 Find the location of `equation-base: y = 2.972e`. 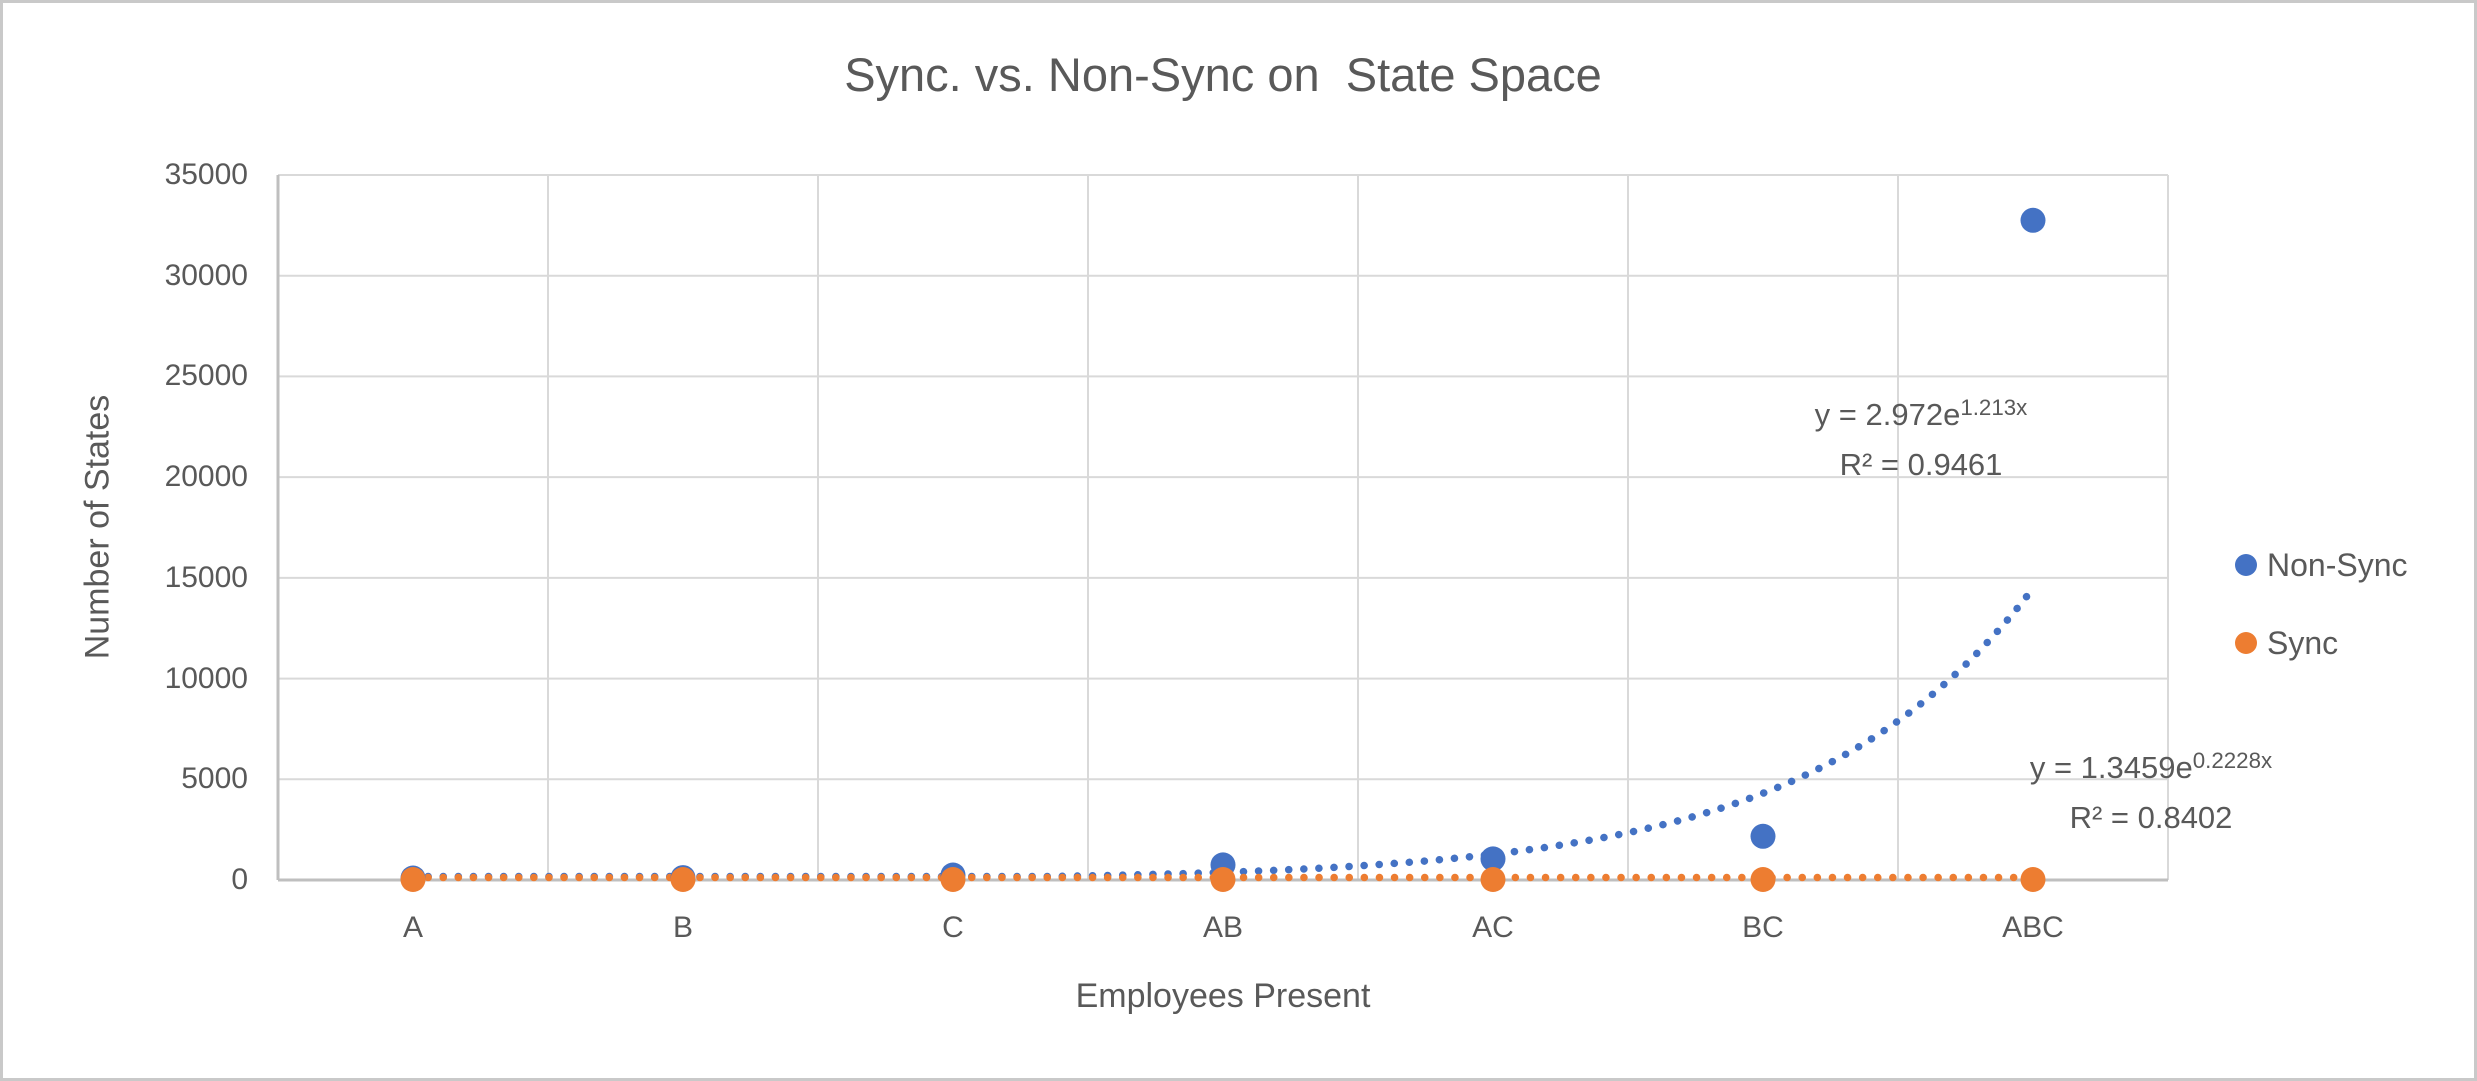

equation-base: y = 2.972e is located at coordinates (1887, 414).